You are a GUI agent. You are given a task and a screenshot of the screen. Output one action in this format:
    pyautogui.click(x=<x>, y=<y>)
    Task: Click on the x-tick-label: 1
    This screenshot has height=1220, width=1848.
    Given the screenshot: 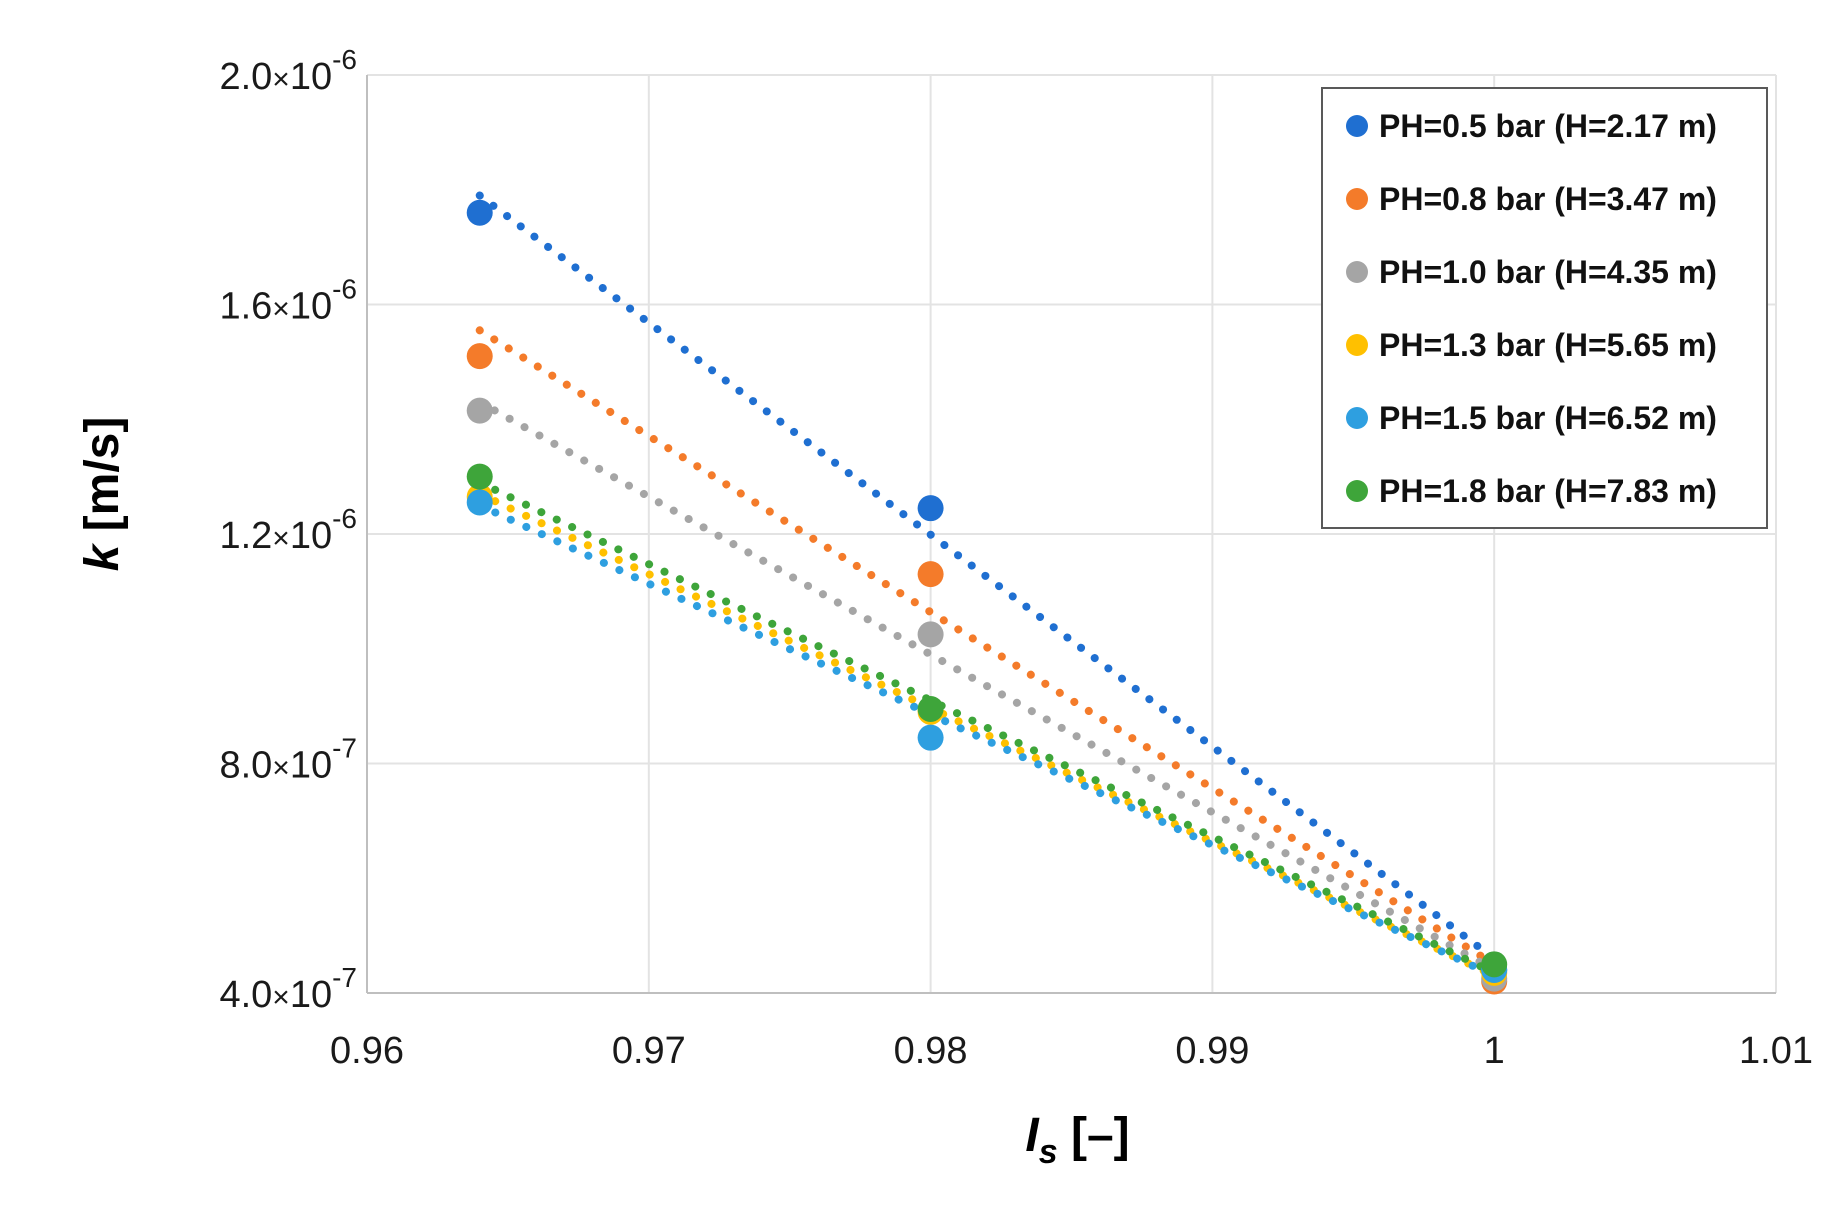 What is the action you would take?
    pyautogui.click(x=1494, y=1051)
    